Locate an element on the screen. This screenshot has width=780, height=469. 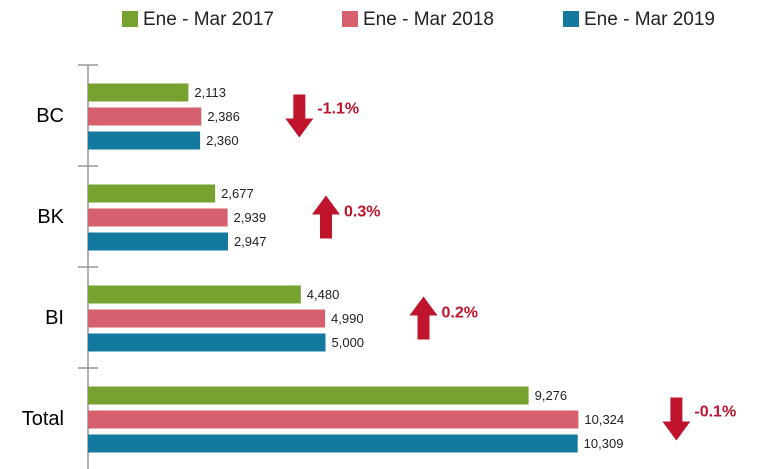
legend-label: Ene - Mar 2018 is located at coordinates (428, 19).